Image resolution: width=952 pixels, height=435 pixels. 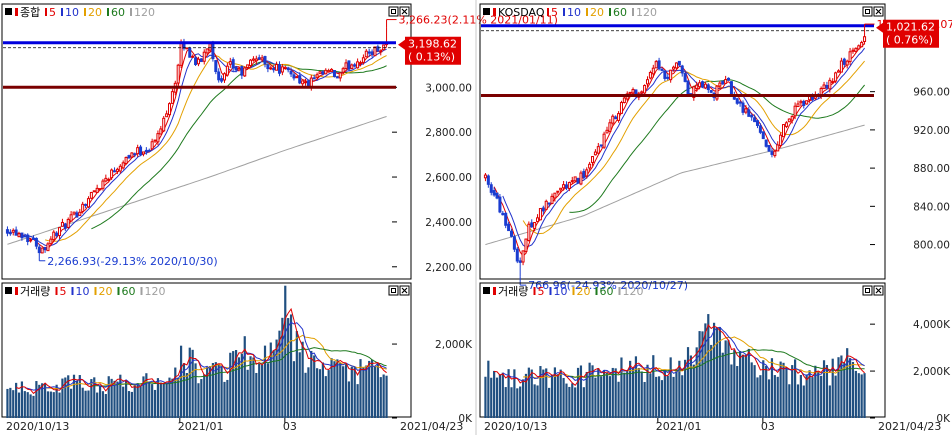 I want to click on x-start-label: 2020/10/13, so click(x=515, y=426).